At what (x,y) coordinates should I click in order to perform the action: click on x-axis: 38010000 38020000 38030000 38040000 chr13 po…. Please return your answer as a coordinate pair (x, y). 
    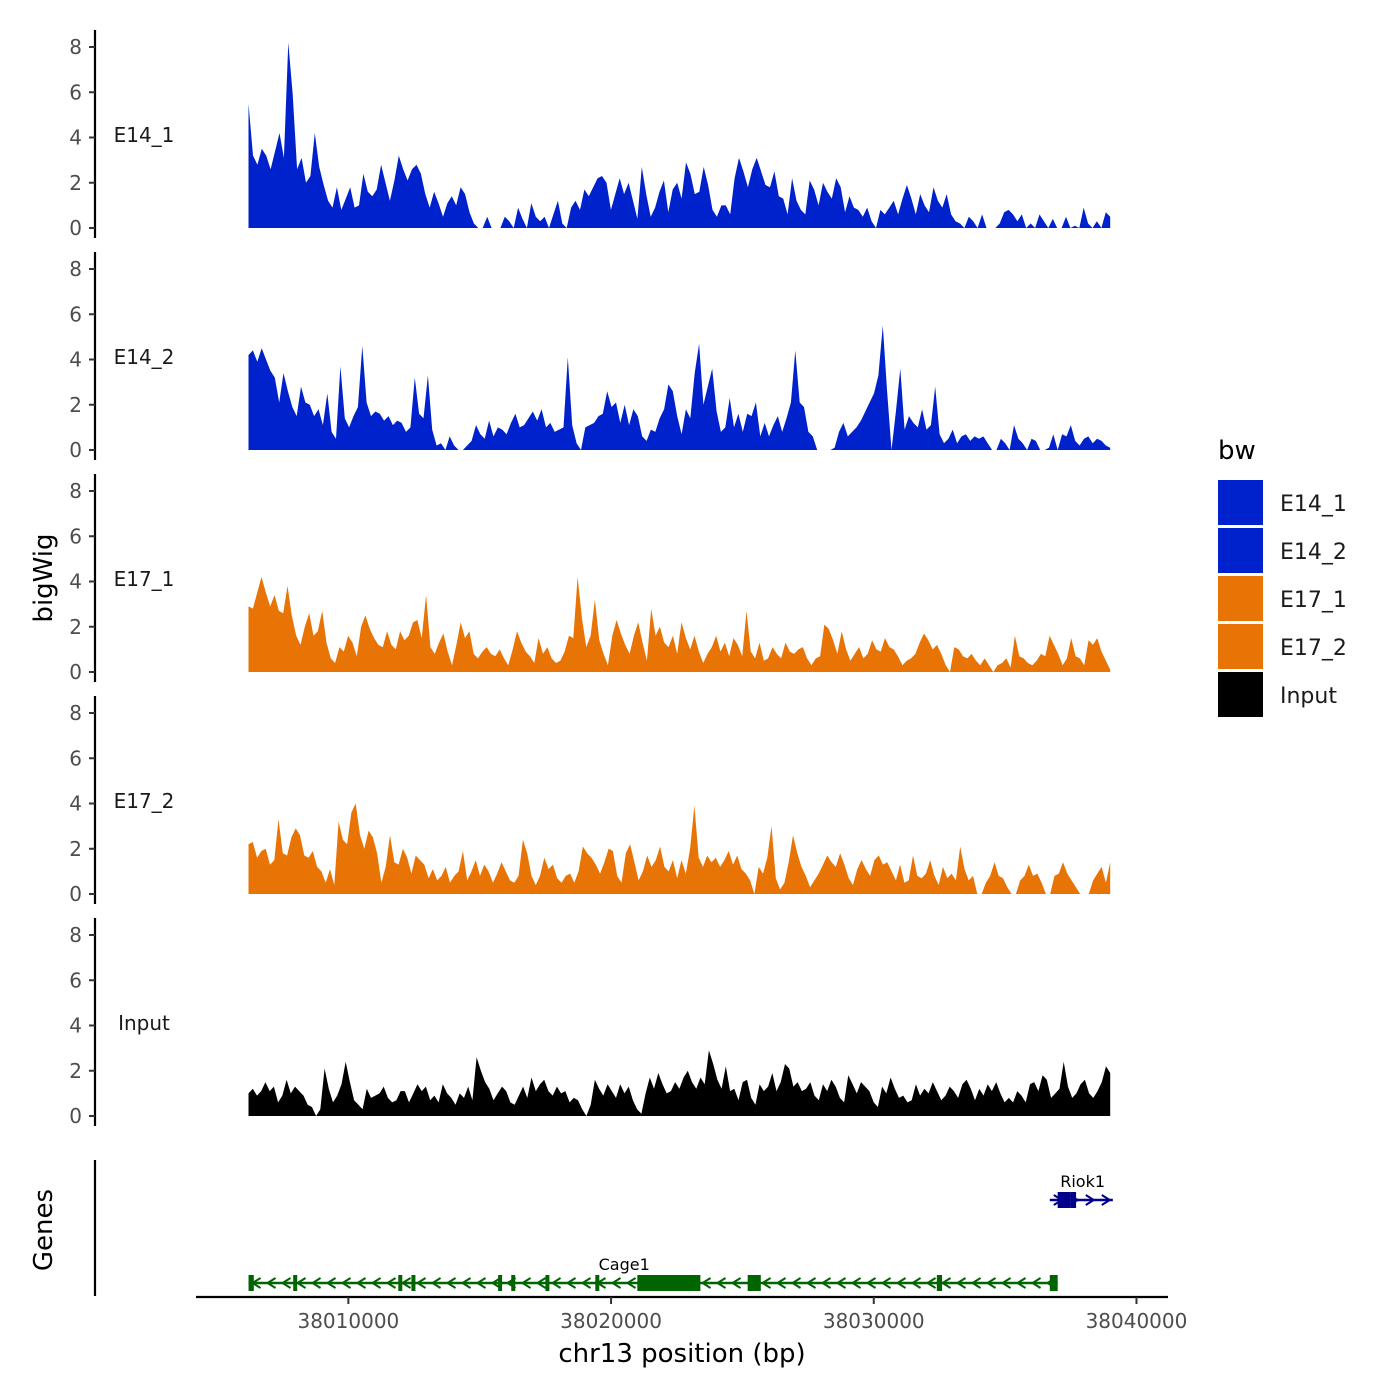
    Looking at the image, I should click on (692, 1332).